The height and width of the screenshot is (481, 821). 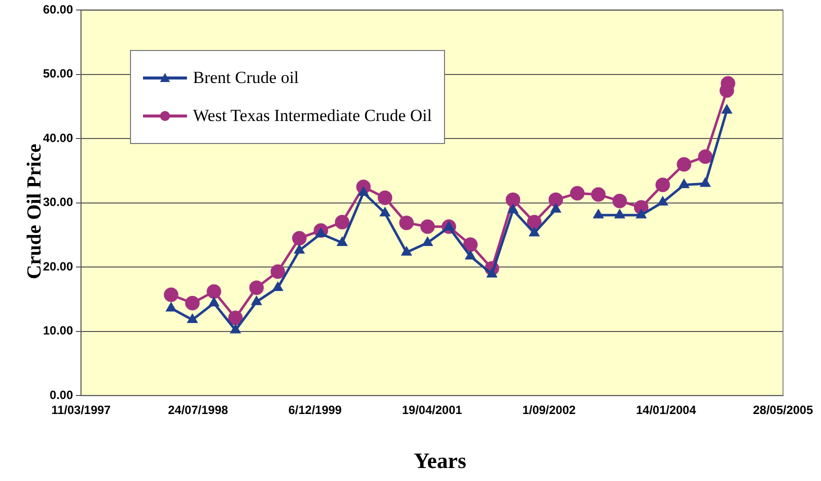 What do you see at coordinates (58, 266) in the screenshot?
I see `y-tick-label: 20.00` at bounding box center [58, 266].